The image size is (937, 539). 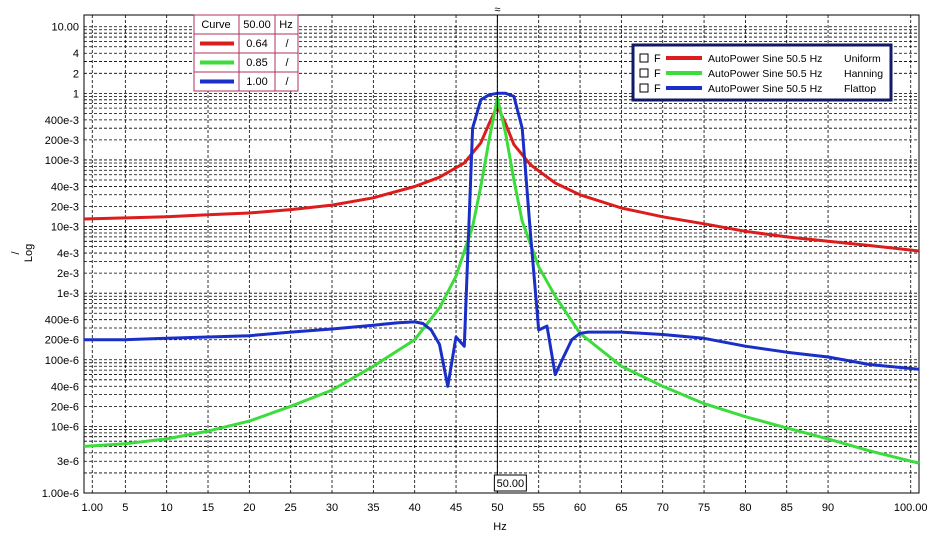 I want to click on legend-window-hanning: Hanning, so click(x=863, y=74).